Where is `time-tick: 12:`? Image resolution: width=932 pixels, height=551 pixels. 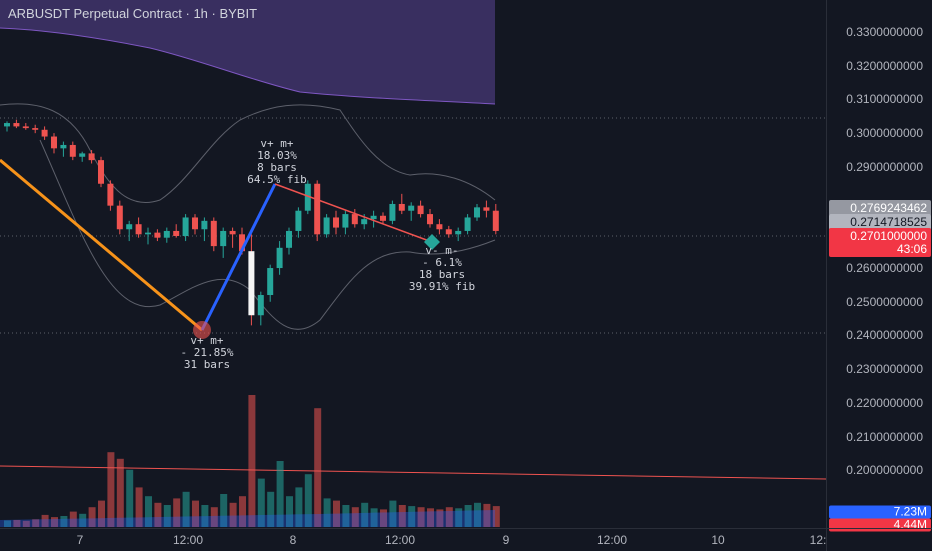 time-tick: 12: is located at coordinates (818, 540).